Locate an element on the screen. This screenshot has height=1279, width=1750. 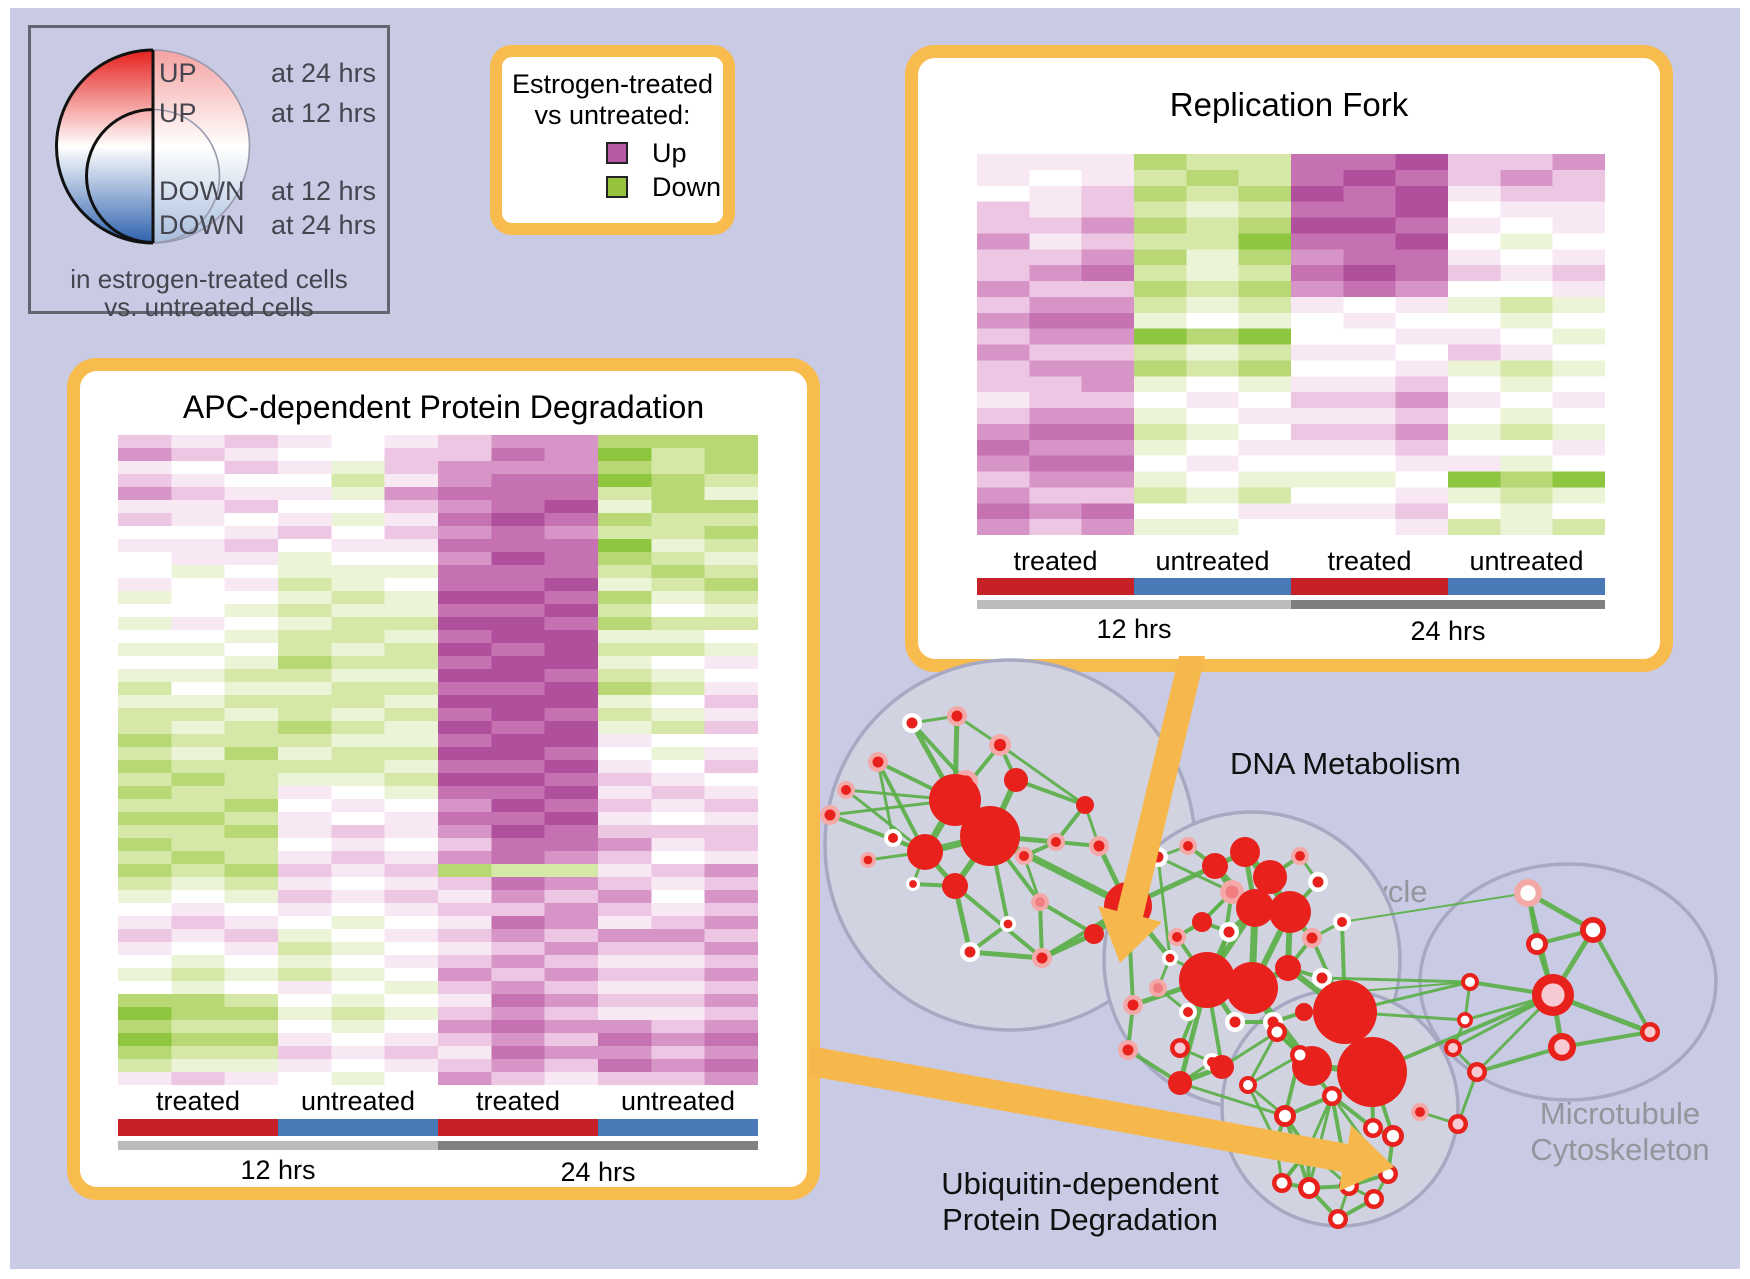
updown-title-line1: Estrogen-treated is located at coordinates (612, 84).